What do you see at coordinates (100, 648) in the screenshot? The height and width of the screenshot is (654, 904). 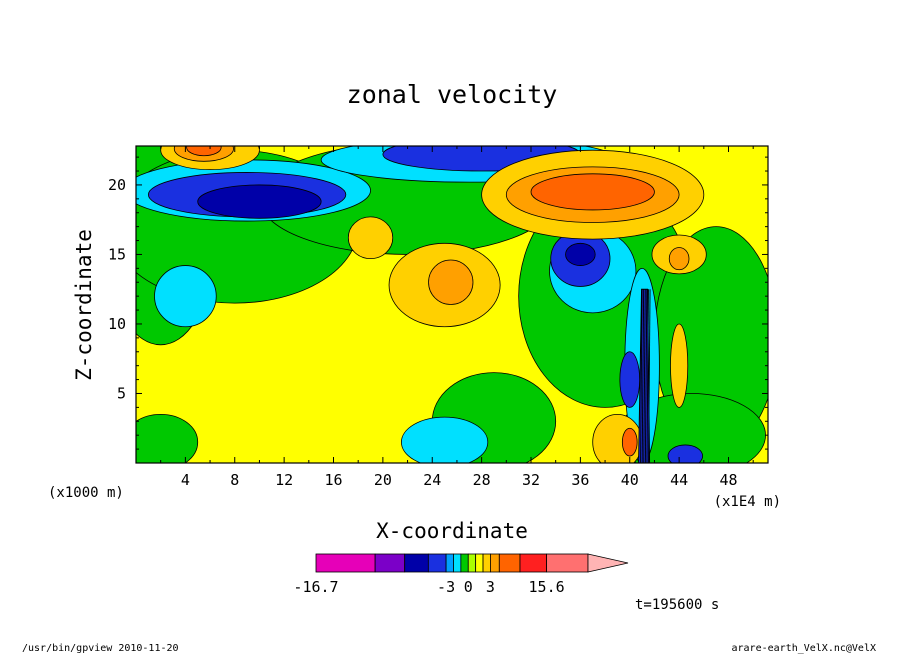 I see `footer-left: /usr/bin/gpview 2010-11-20` at bounding box center [100, 648].